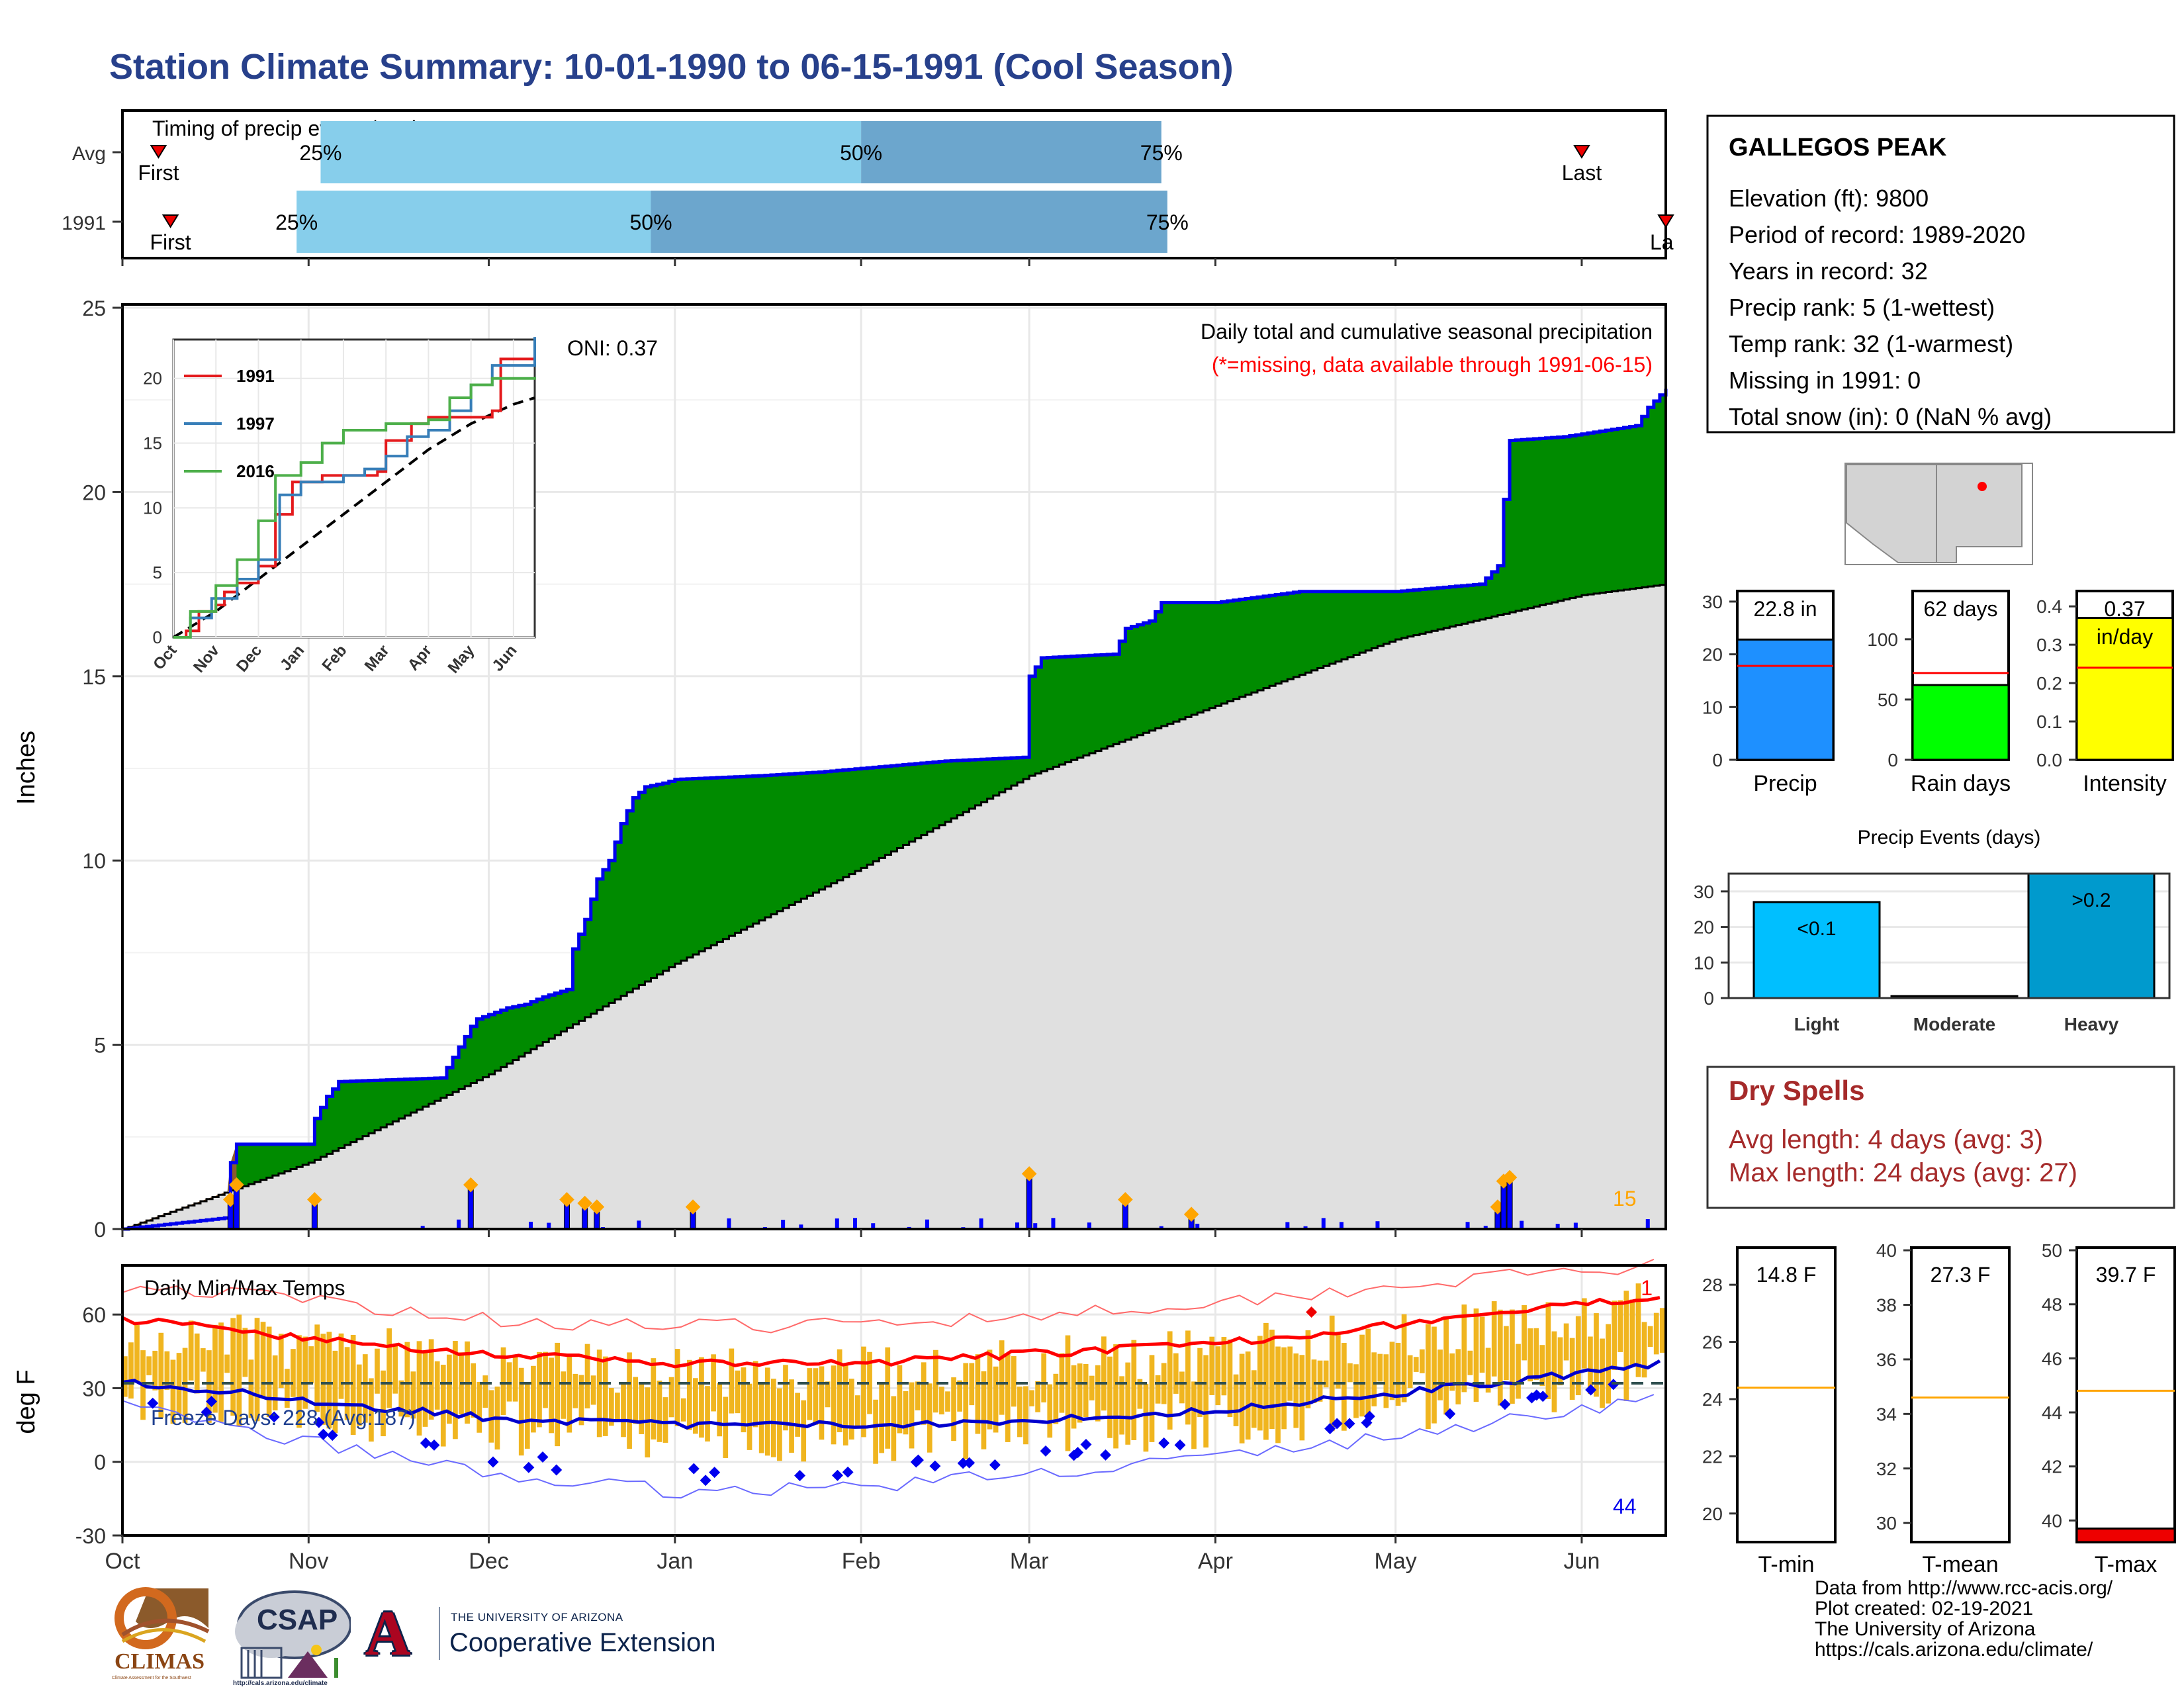 This screenshot has height=1691, width=2184. What do you see at coordinates (1888, 700) in the screenshot?
I see `total-y-tick-label: 50` at bounding box center [1888, 700].